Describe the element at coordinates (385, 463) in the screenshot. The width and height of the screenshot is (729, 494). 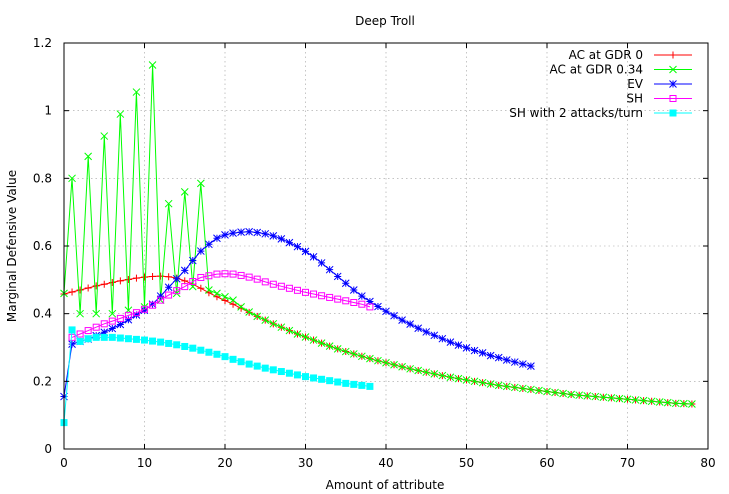
I see `x-tick-label: 40` at that location.